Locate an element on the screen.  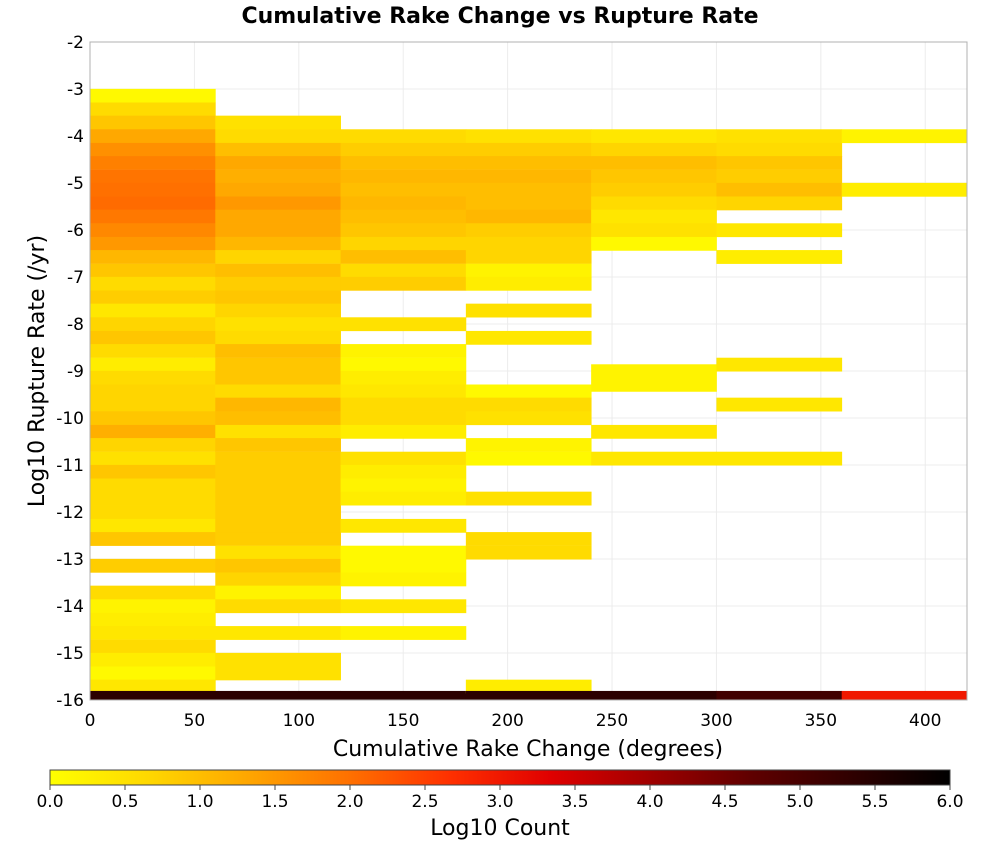
x-tick-label: 300 is located at coordinates (716, 721).